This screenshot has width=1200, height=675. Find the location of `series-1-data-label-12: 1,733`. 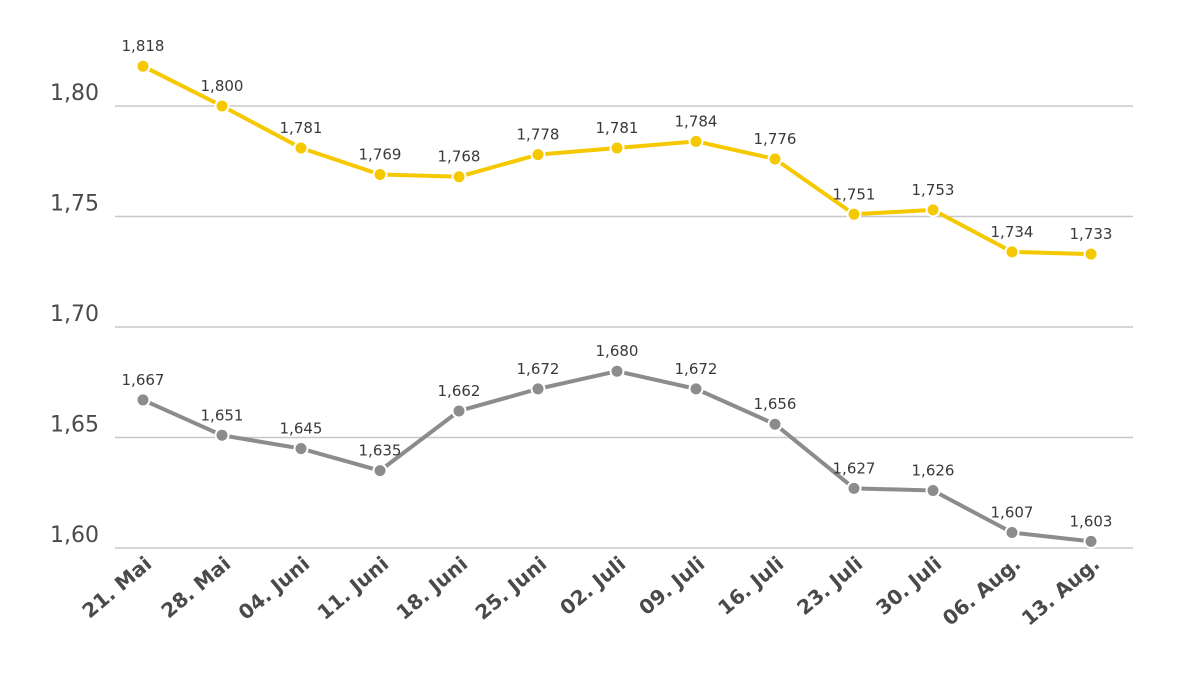

series-1-data-label-12: 1,733 is located at coordinates (1091, 234).